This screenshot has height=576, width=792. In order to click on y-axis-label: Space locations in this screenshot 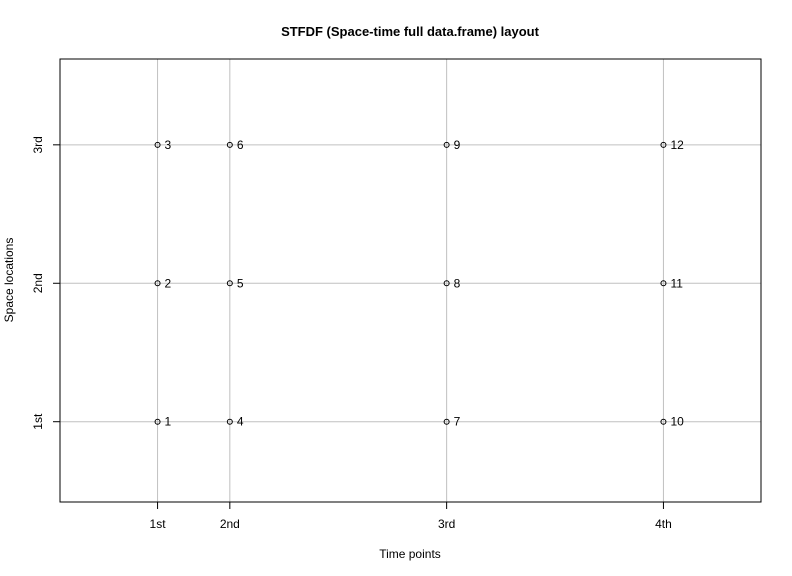, I will do `click(9, 280)`.